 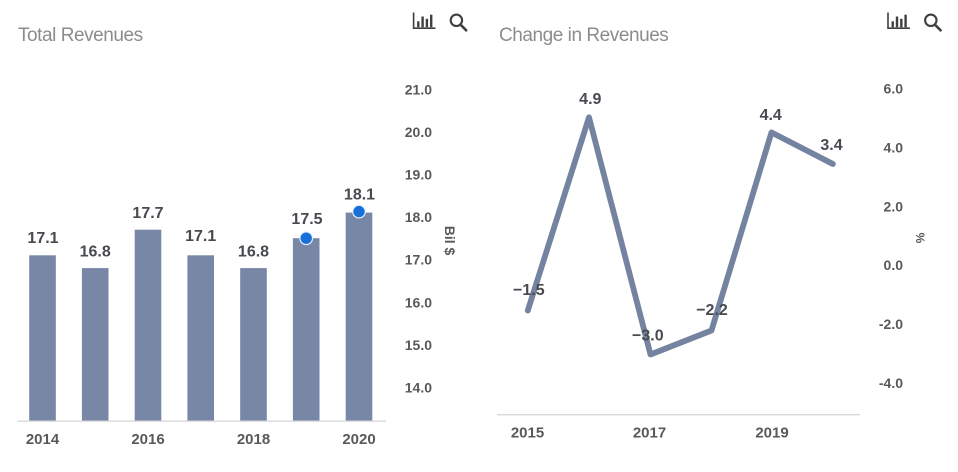 What do you see at coordinates (80, 35) in the screenshot?
I see `svg-text: Total Revenues` at bounding box center [80, 35].